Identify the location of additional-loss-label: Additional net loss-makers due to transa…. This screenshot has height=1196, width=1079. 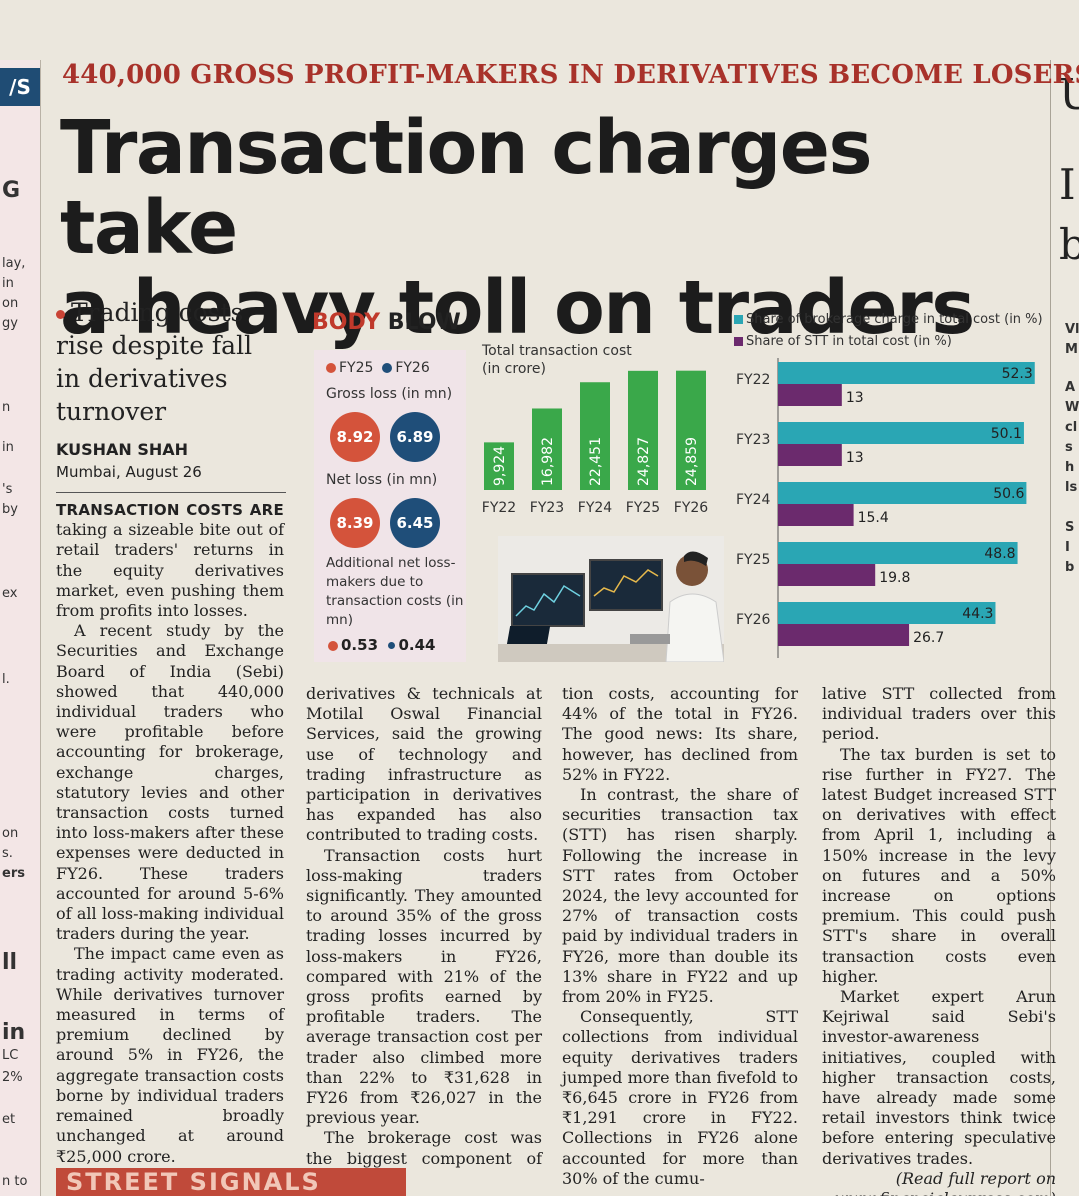
(395, 591).